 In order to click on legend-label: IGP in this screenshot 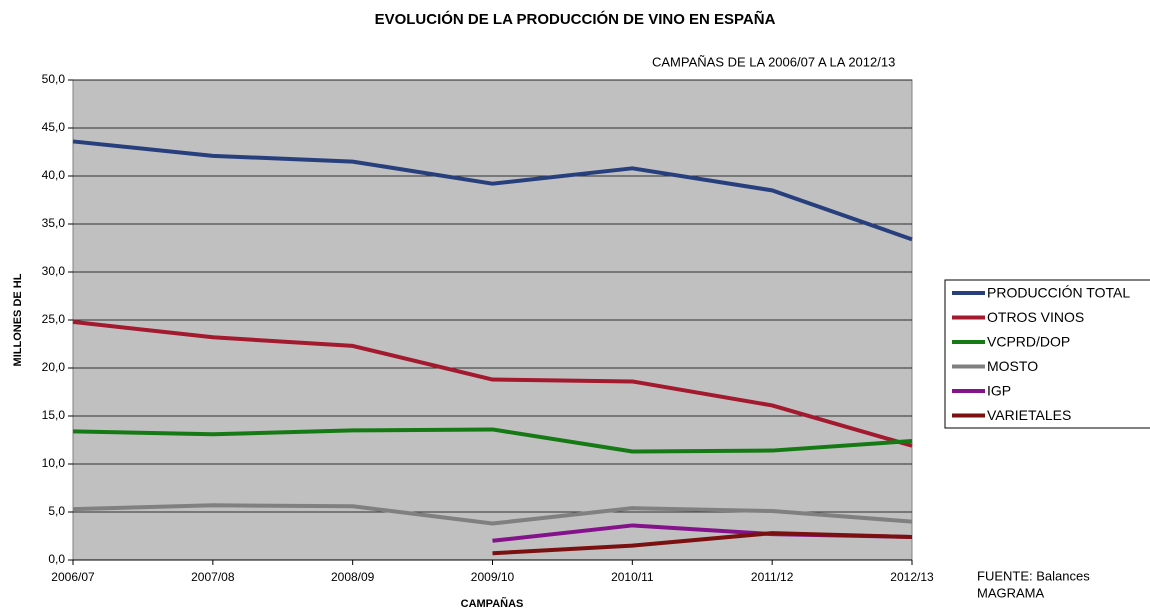, I will do `click(999, 391)`.